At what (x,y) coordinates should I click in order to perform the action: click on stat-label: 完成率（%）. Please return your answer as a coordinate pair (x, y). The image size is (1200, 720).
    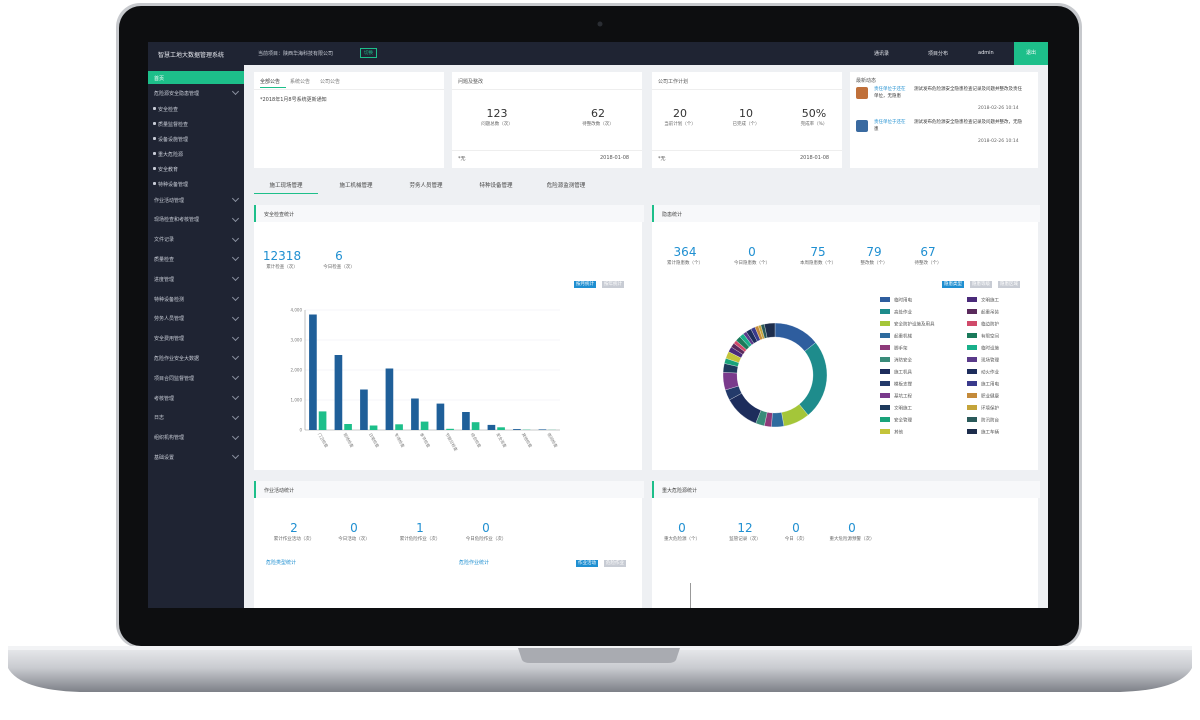
    Looking at the image, I should click on (814, 124).